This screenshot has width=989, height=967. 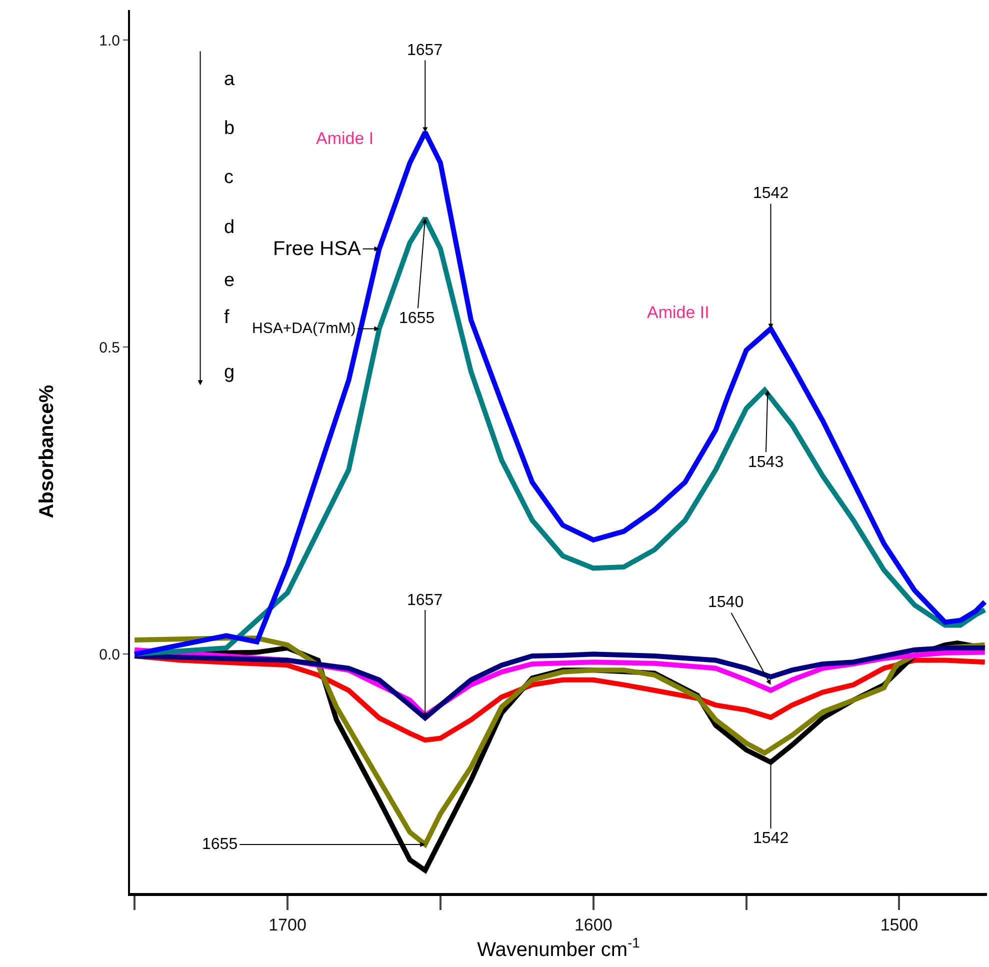 What do you see at coordinates (304, 328) in the screenshot?
I see `annotation: HSA+DA(7mM)` at bounding box center [304, 328].